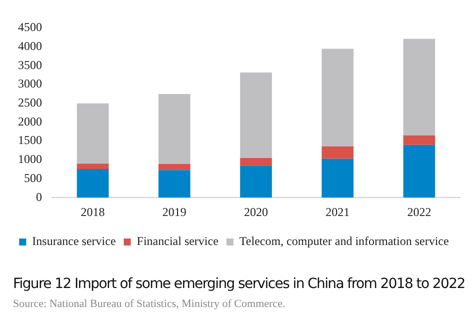 This screenshot has height=333, width=470. Describe the element at coordinates (30, 159) in the screenshot. I see `y-tick-label: 1000` at that location.